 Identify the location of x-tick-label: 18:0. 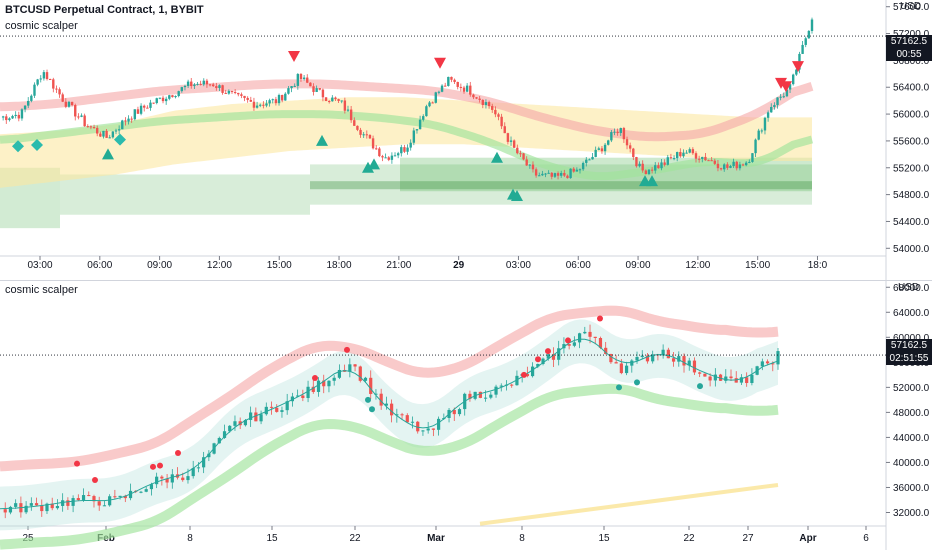
(818, 265).